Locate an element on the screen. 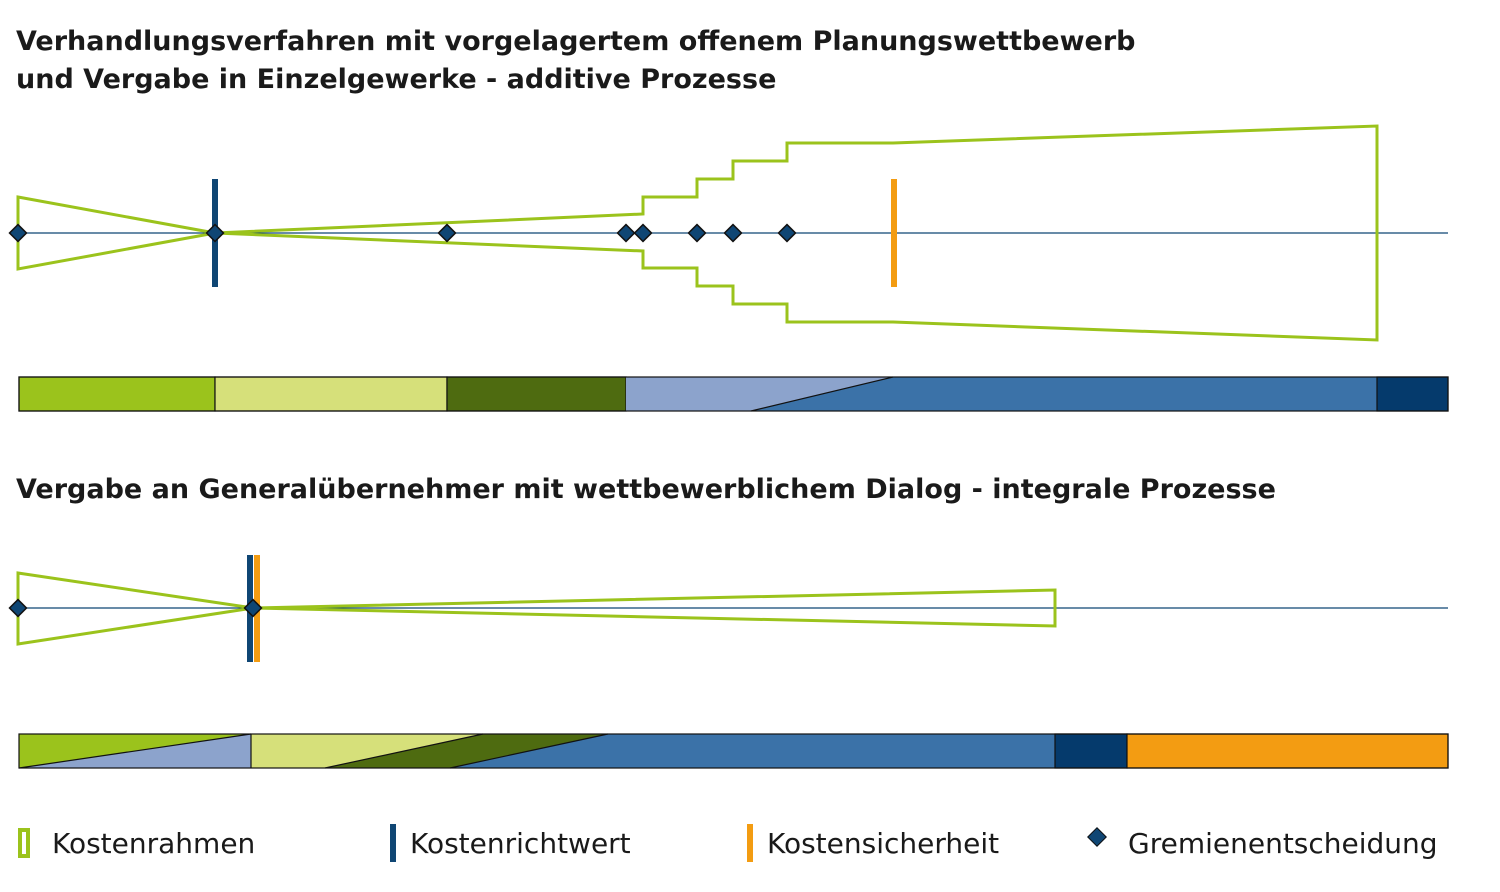 The image size is (1500, 892). legend-label: Kostensicherheit is located at coordinates (883, 843).